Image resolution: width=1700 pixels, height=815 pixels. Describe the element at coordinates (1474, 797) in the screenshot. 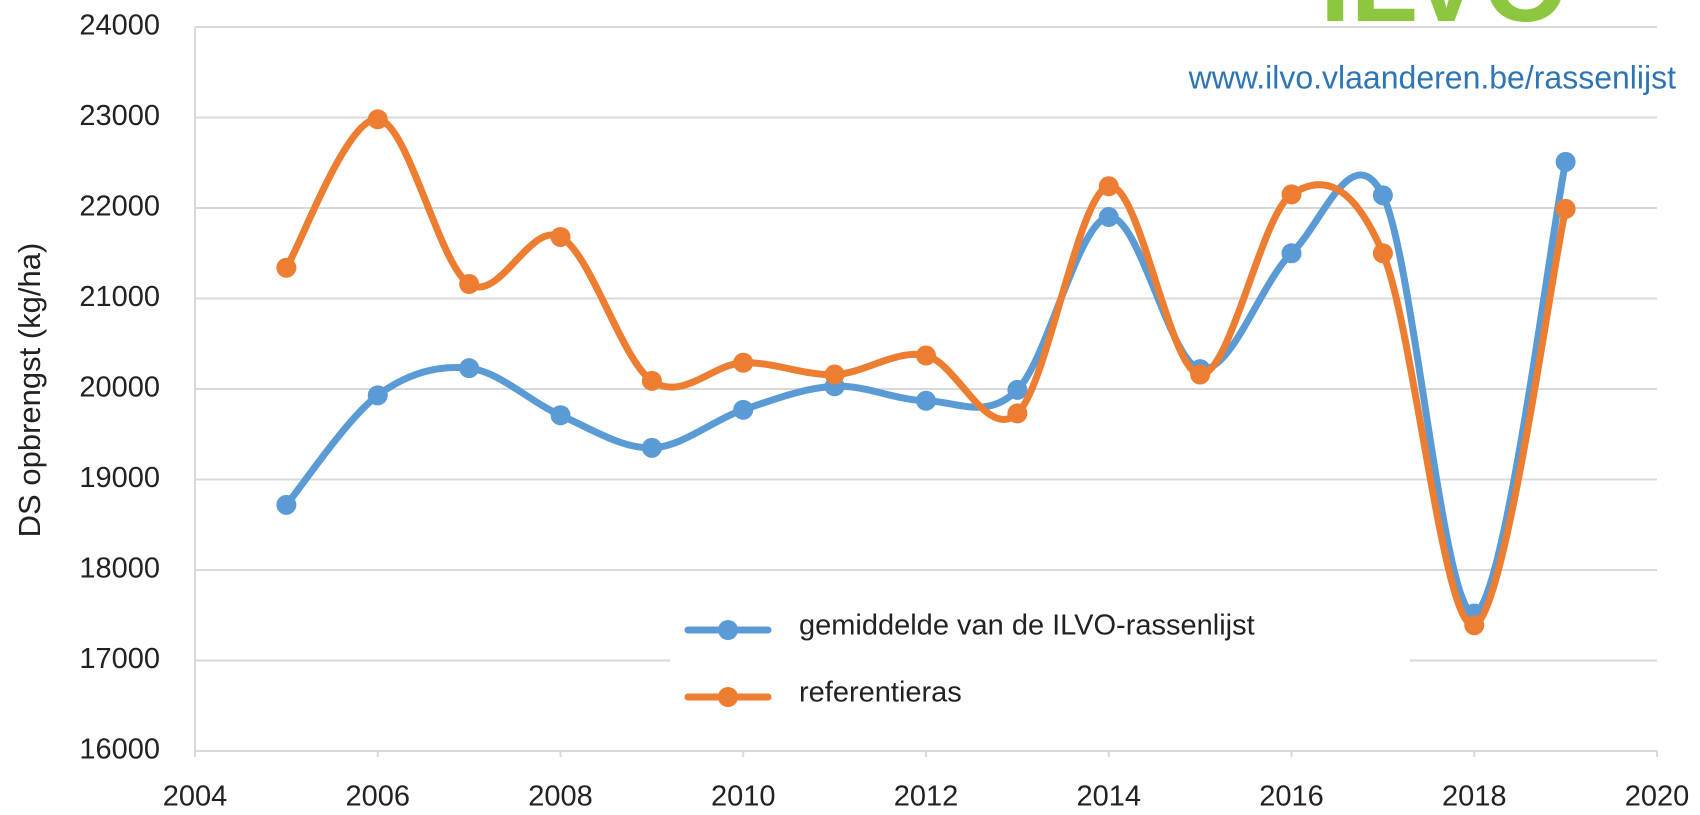

I see `x-tick-label: 2018` at that location.